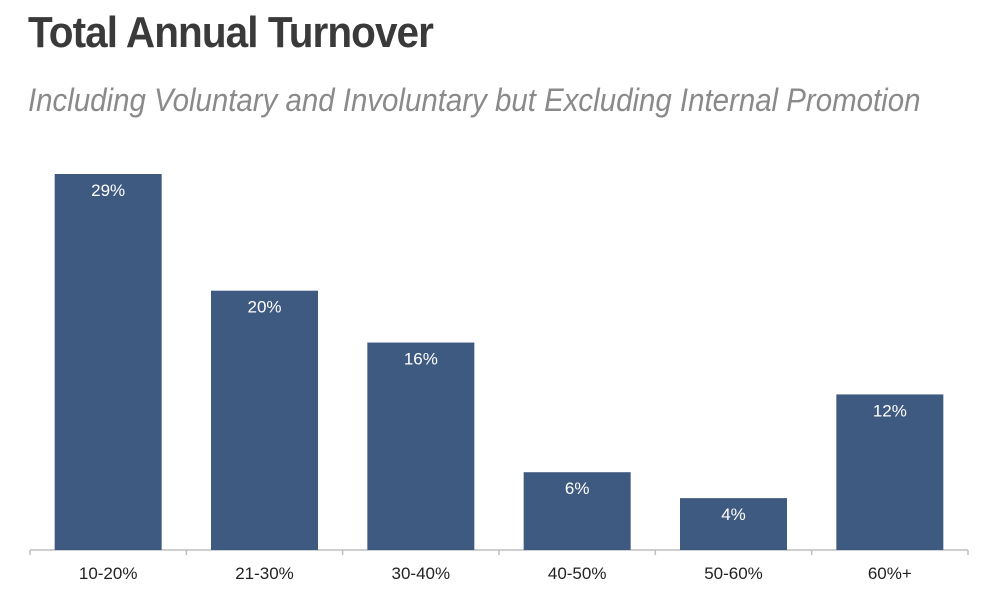 The image size is (995, 596). Describe the element at coordinates (733, 514) in the screenshot. I see `data-label: 4%` at that location.